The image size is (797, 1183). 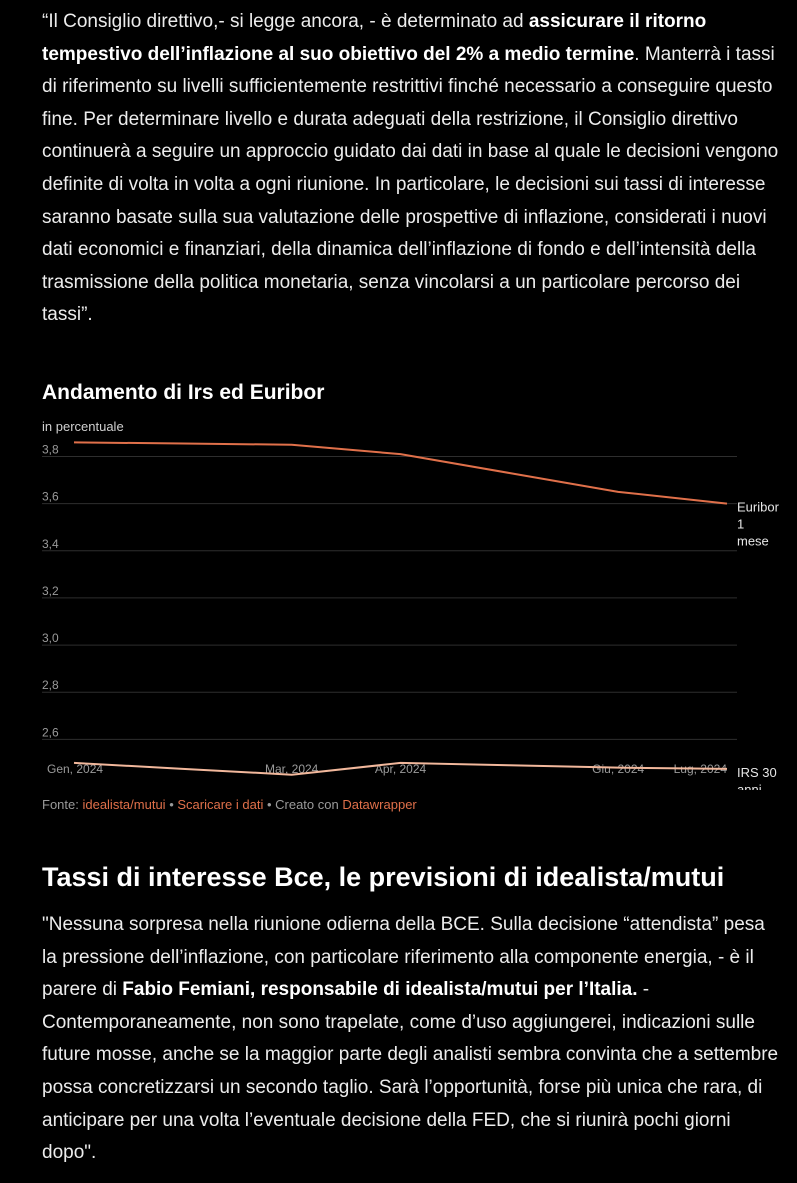 What do you see at coordinates (124, 804) in the screenshot?
I see `source-link-idealista: idealista/mutui` at bounding box center [124, 804].